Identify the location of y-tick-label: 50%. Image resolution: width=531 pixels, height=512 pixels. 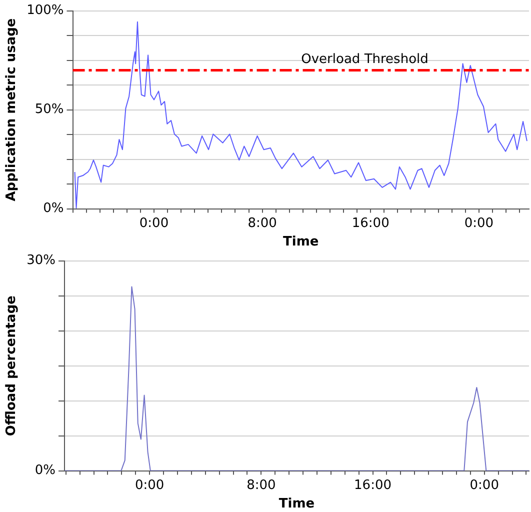
(49, 110).